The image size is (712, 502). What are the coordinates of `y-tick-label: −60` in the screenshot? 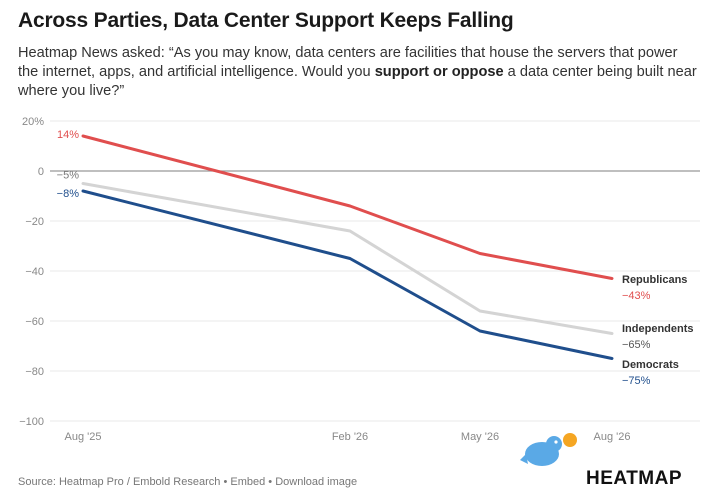 It's located at (34, 322).